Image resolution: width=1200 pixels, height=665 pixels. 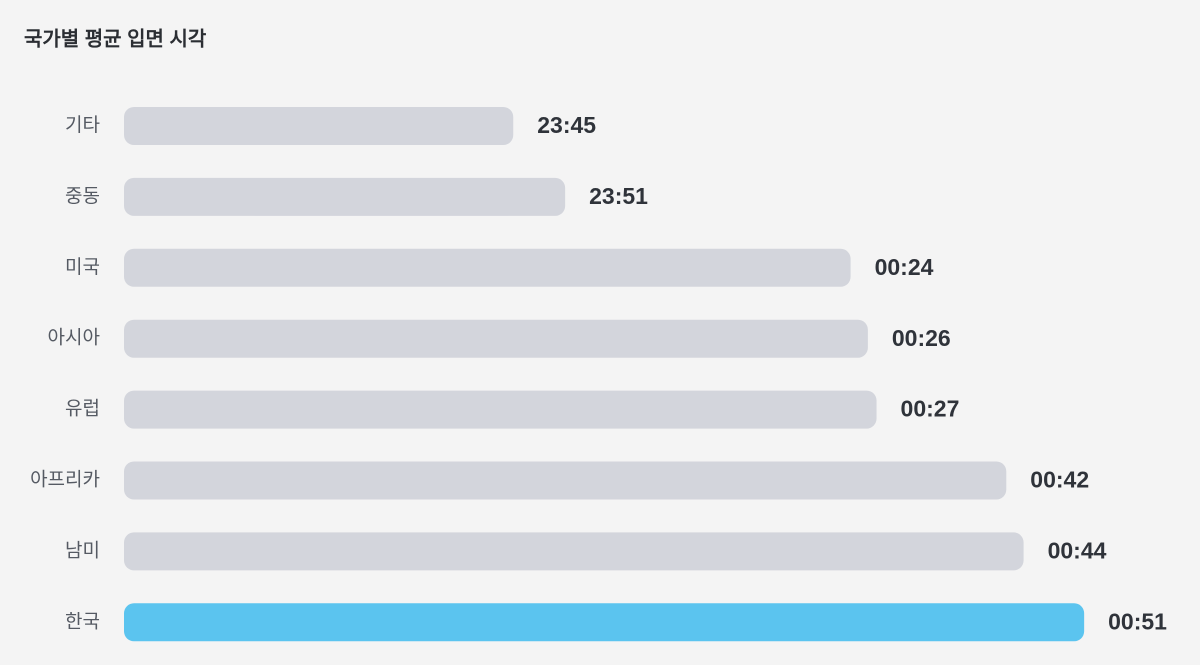 What do you see at coordinates (74, 338) in the screenshot?
I see `category-label: 아시아` at bounding box center [74, 338].